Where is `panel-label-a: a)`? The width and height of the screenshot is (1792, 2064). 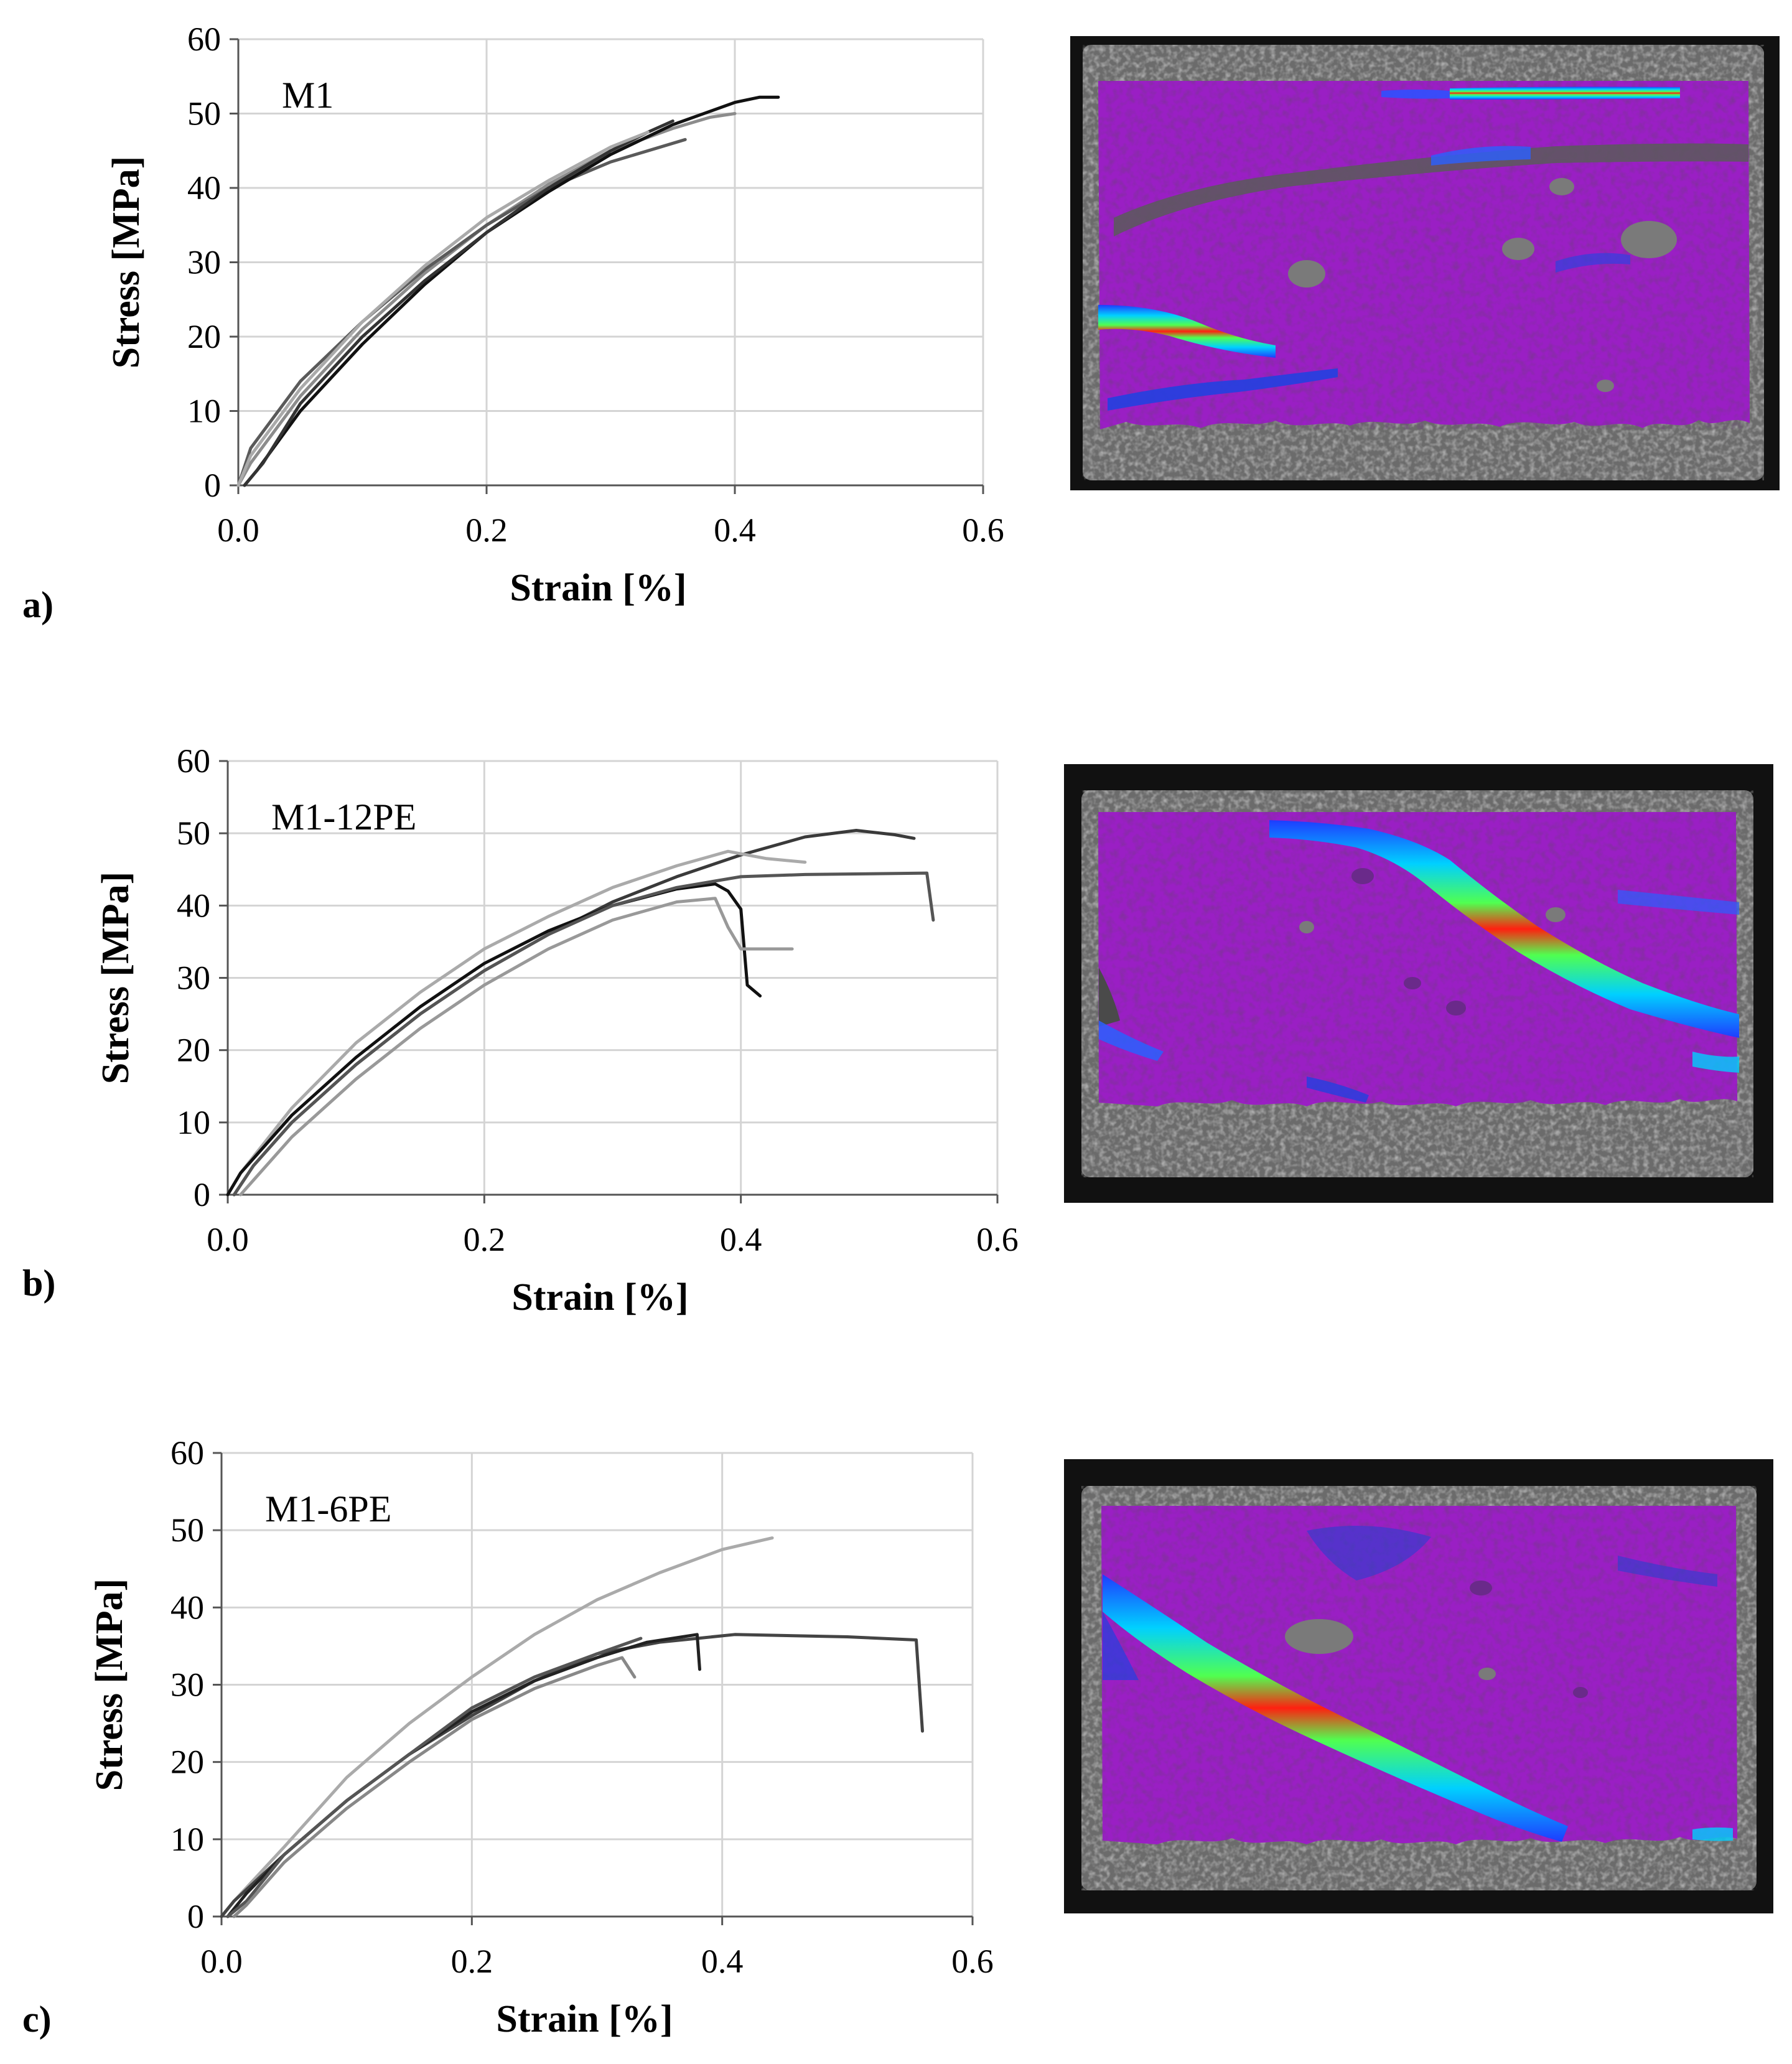 panel-label-a: a) is located at coordinates (38, 605).